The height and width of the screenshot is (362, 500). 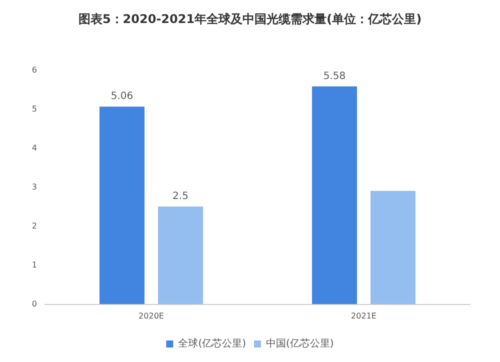 What do you see at coordinates (34, 109) in the screenshot?
I see `y-tick-label: 5` at bounding box center [34, 109].